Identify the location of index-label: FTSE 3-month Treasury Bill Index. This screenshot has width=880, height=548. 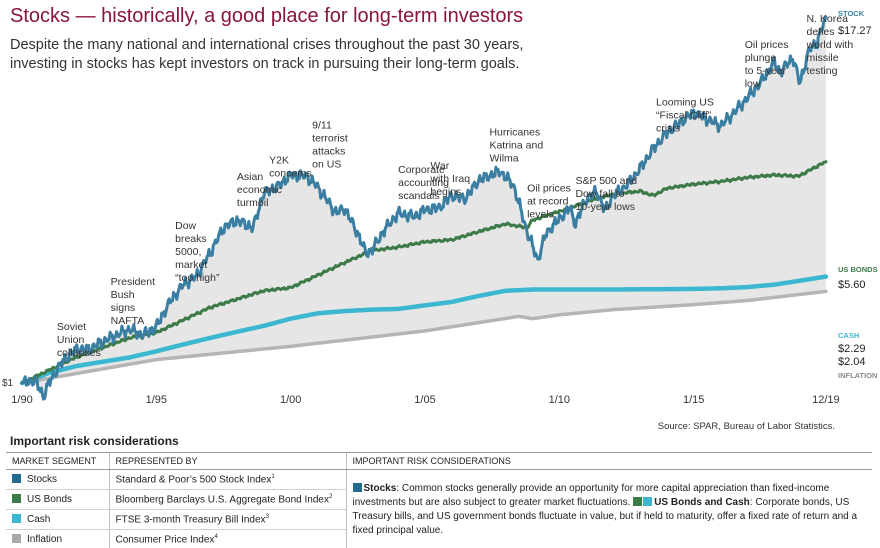
(190, 520).